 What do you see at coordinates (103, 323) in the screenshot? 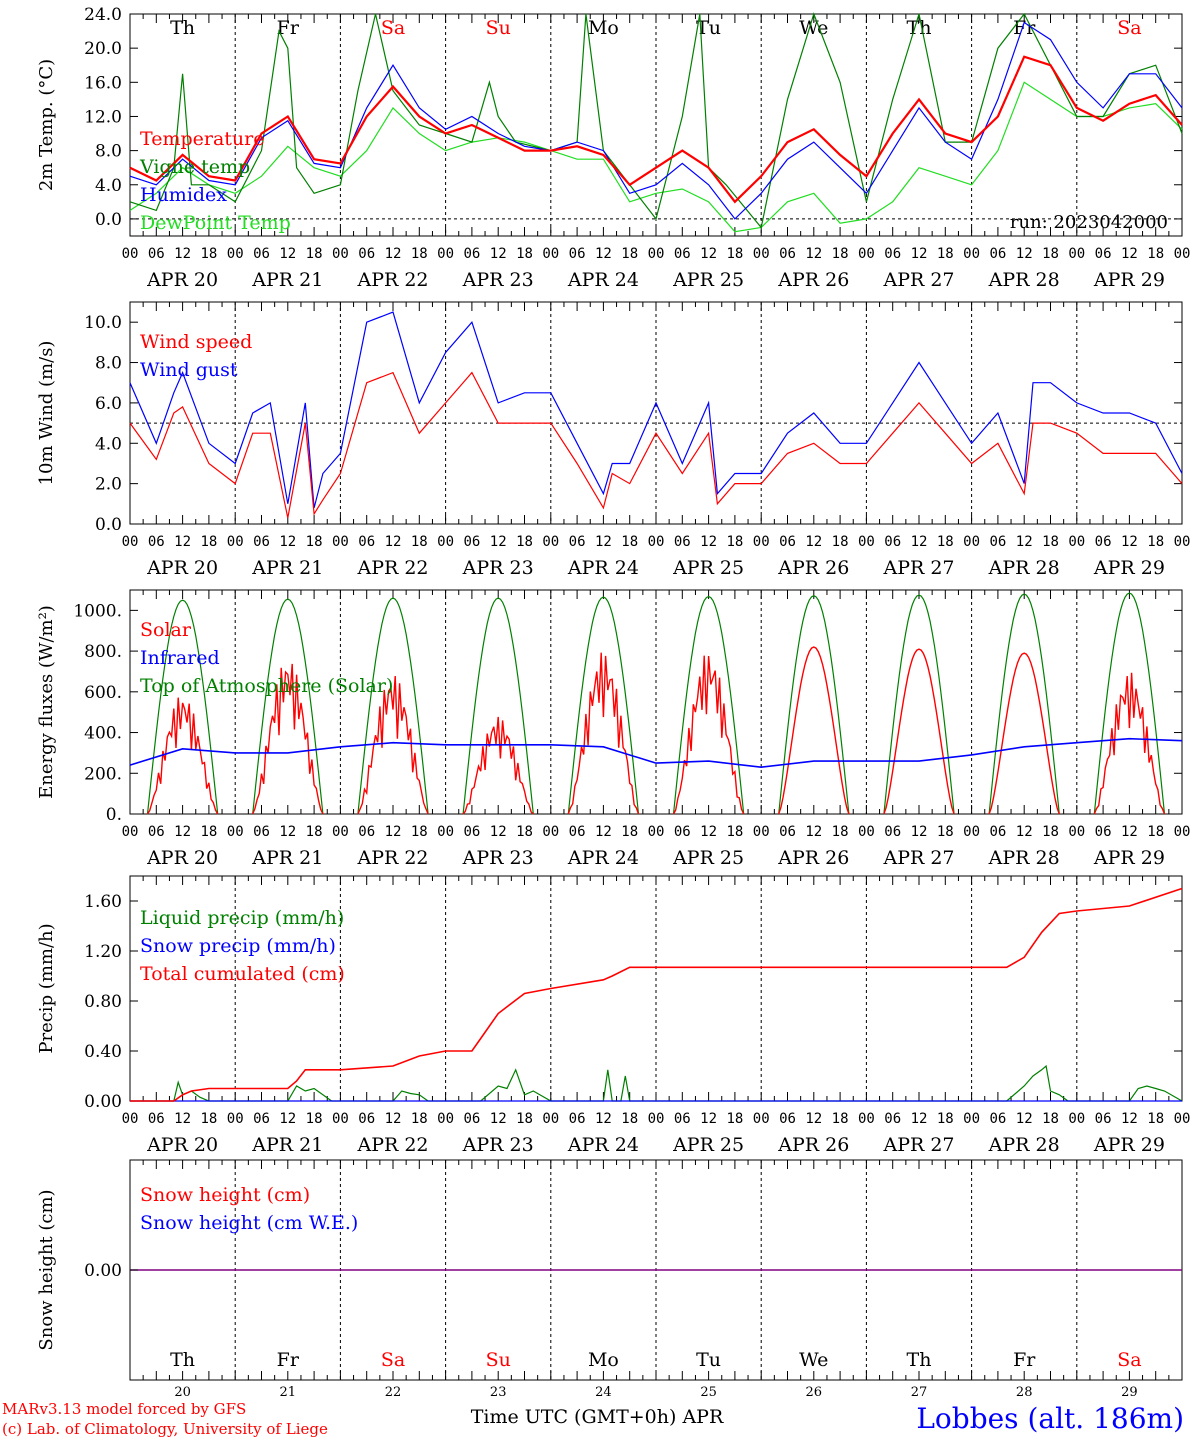
I see `y-tick-label: 10.0` at bounding box center [103, 323].